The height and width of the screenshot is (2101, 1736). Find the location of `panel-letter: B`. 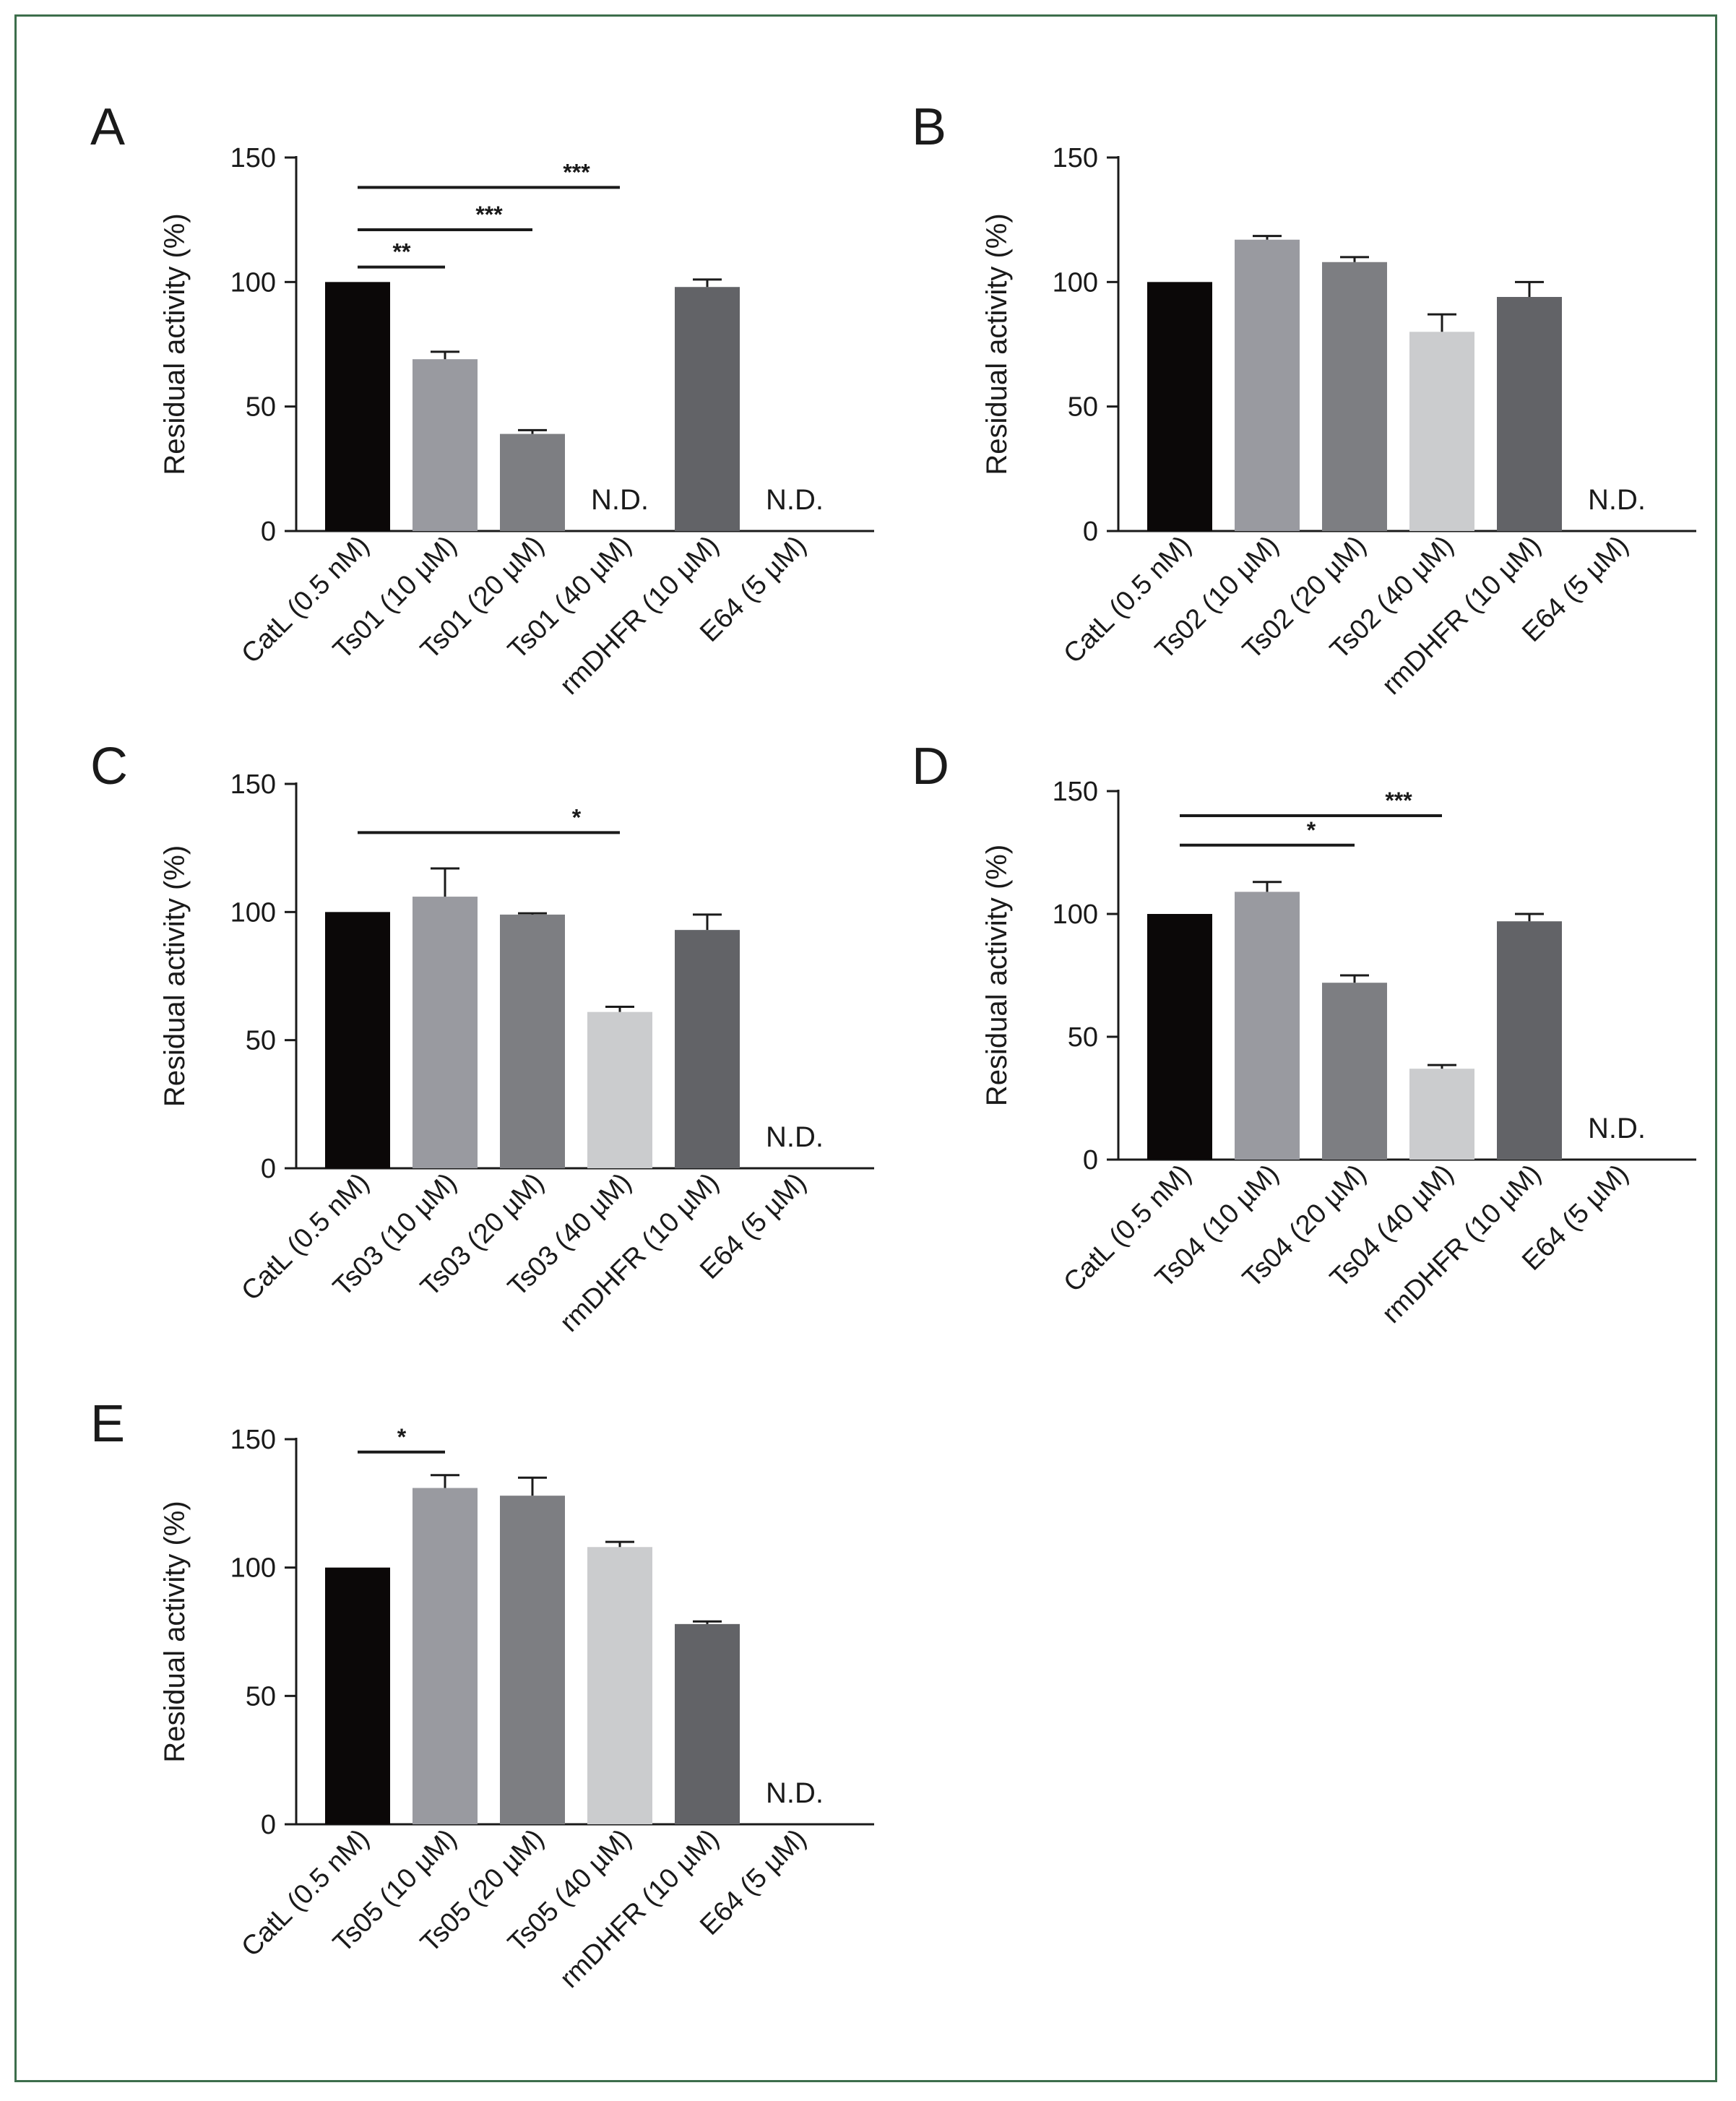

panel-letter: B is located at coordinates (929, 127).